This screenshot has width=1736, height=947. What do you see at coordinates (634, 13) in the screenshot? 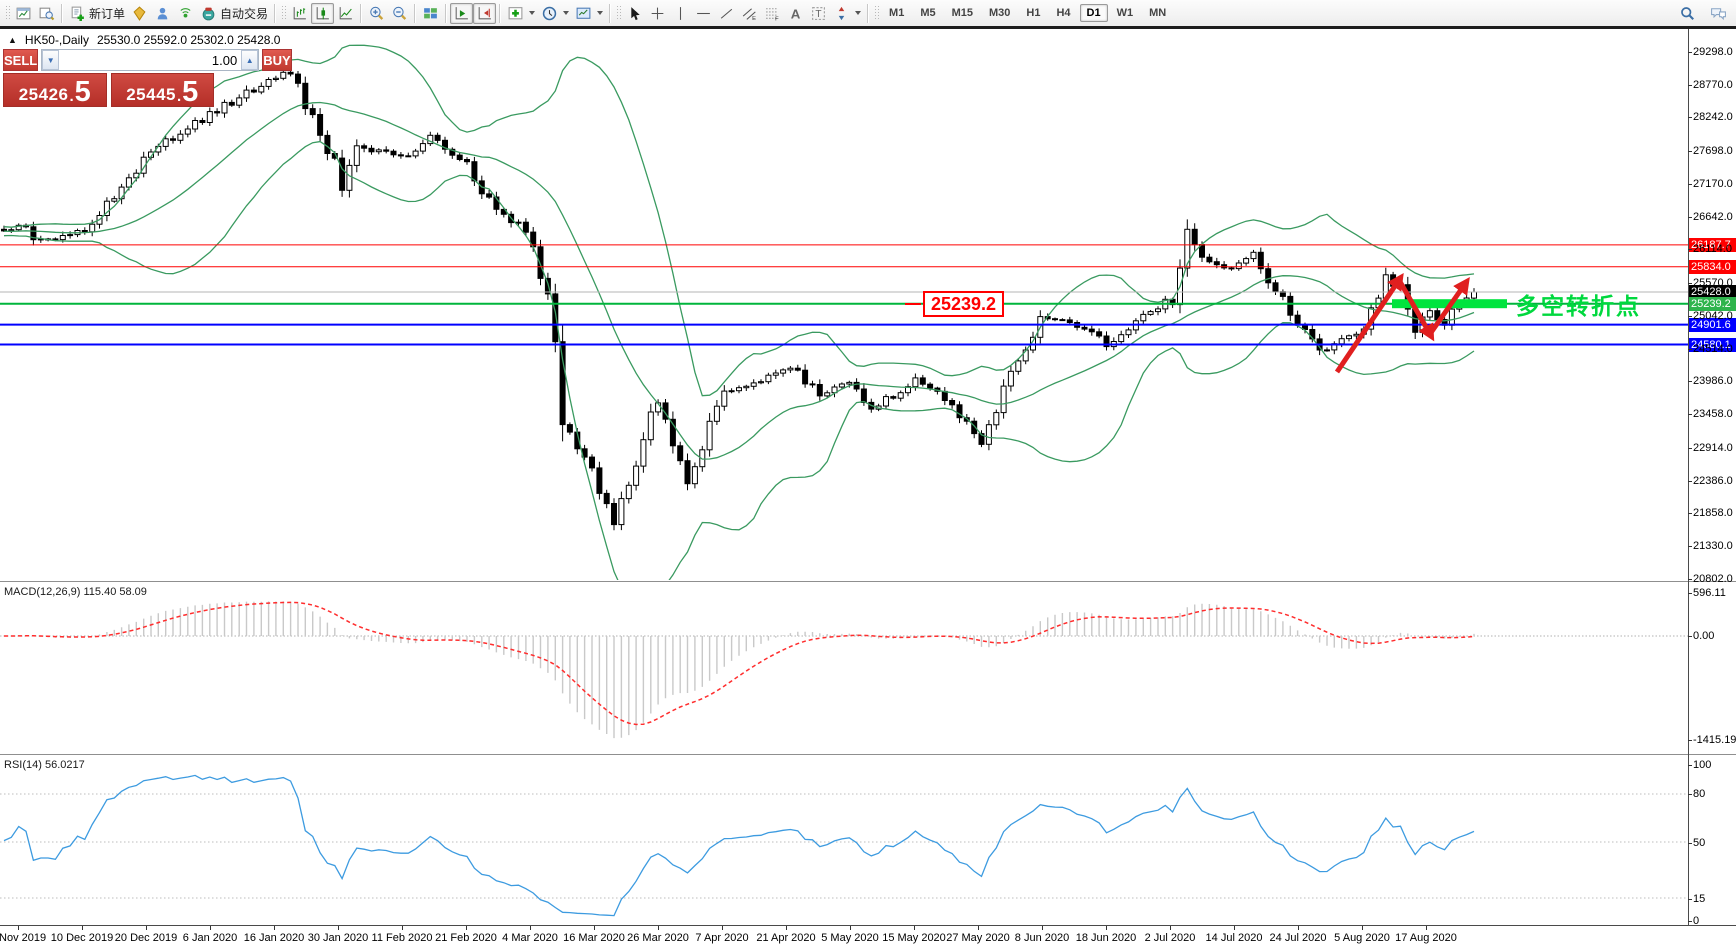
I see `cursor-button` at bounding box center [634, 13].